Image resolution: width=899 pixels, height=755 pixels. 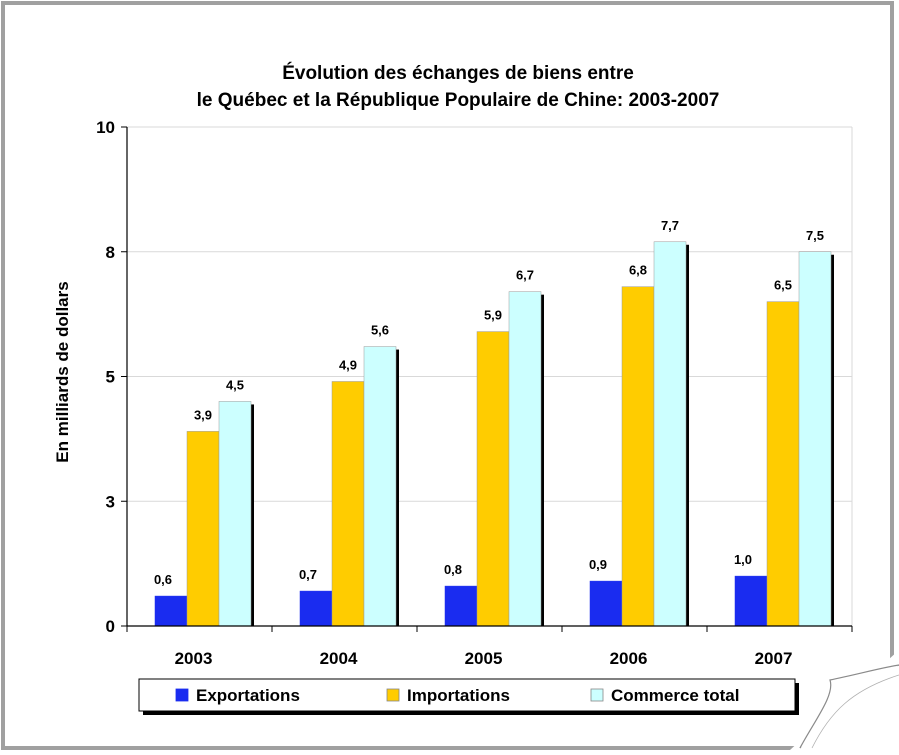 I want to click on legend: Exportations Importations Commerce total, so click(x=468, y=696).